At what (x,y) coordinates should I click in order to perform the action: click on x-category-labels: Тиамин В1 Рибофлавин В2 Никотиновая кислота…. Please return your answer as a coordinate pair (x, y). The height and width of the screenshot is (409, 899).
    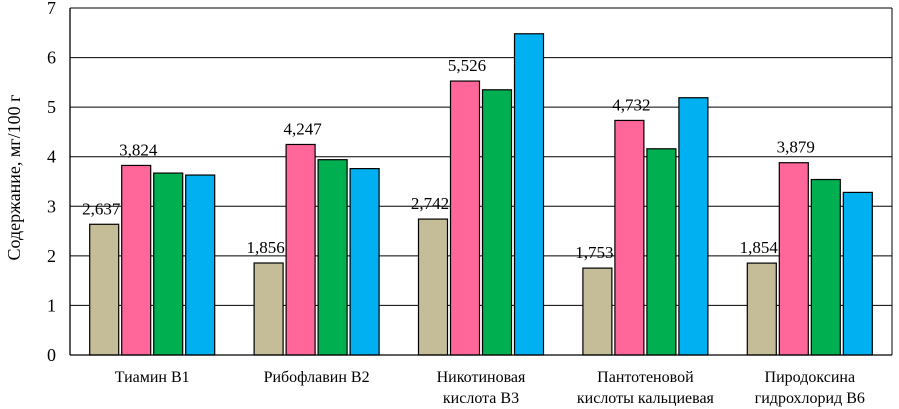
    Looking at the image, I should click on (490, 388).